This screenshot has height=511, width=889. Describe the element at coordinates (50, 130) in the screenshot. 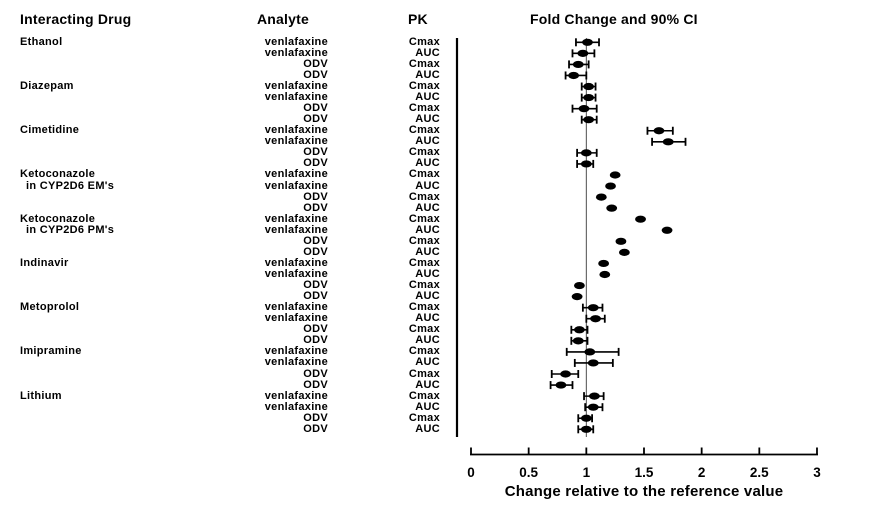

I see `drug-label: Cimetidine` at that location.